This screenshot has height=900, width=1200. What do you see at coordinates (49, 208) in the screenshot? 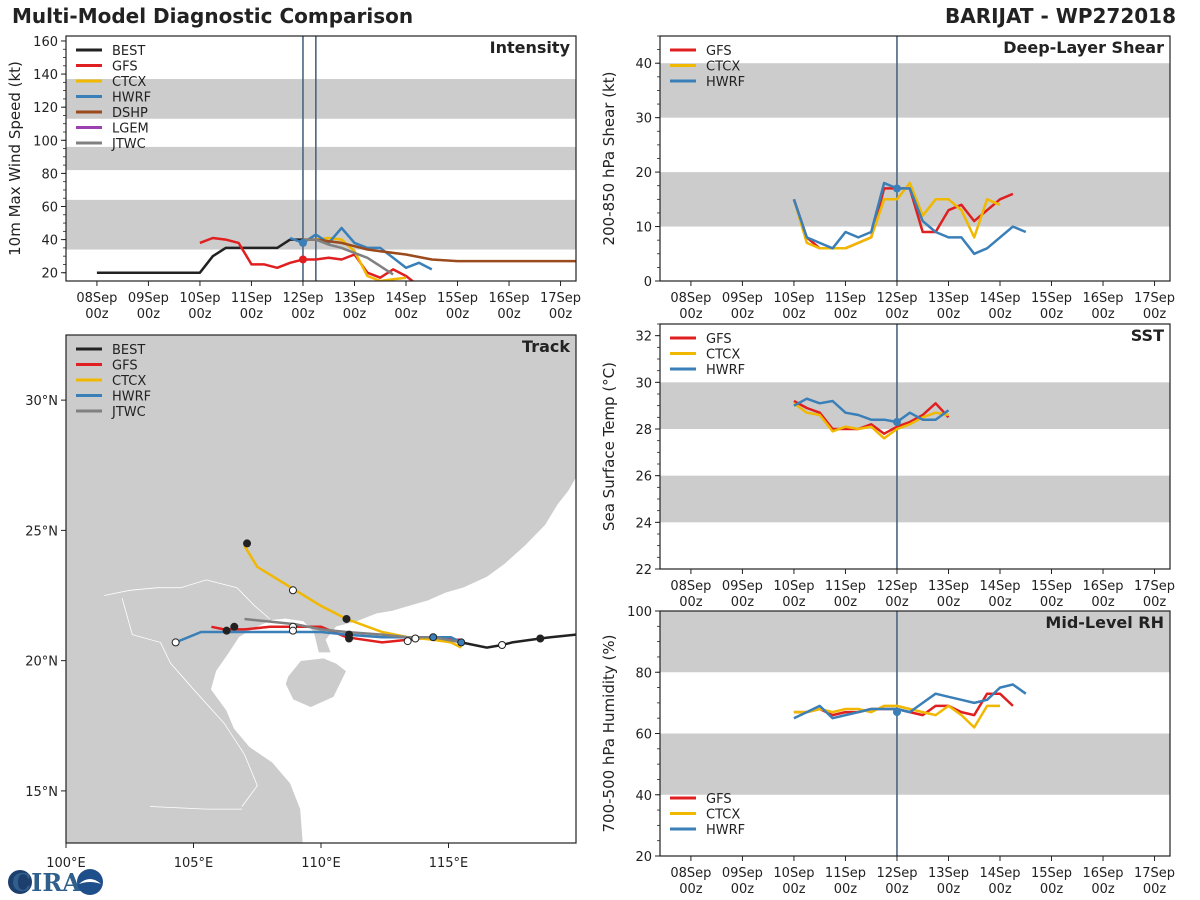
I see `y-tick-label: 60` at bounding box center [49, 208].